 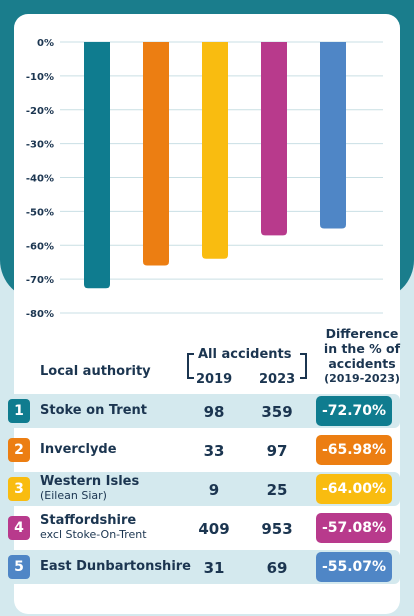 What do you see at coordinates (40, 314) in the screenshot?
I see `y-tick-label: -80%` at bounding box center [40, 314].